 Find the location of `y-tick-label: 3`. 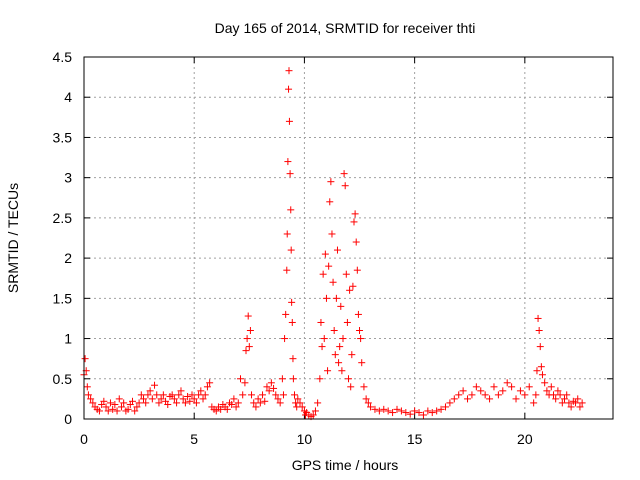

y-tick-label: 3 is located at coordinates (68, 178).